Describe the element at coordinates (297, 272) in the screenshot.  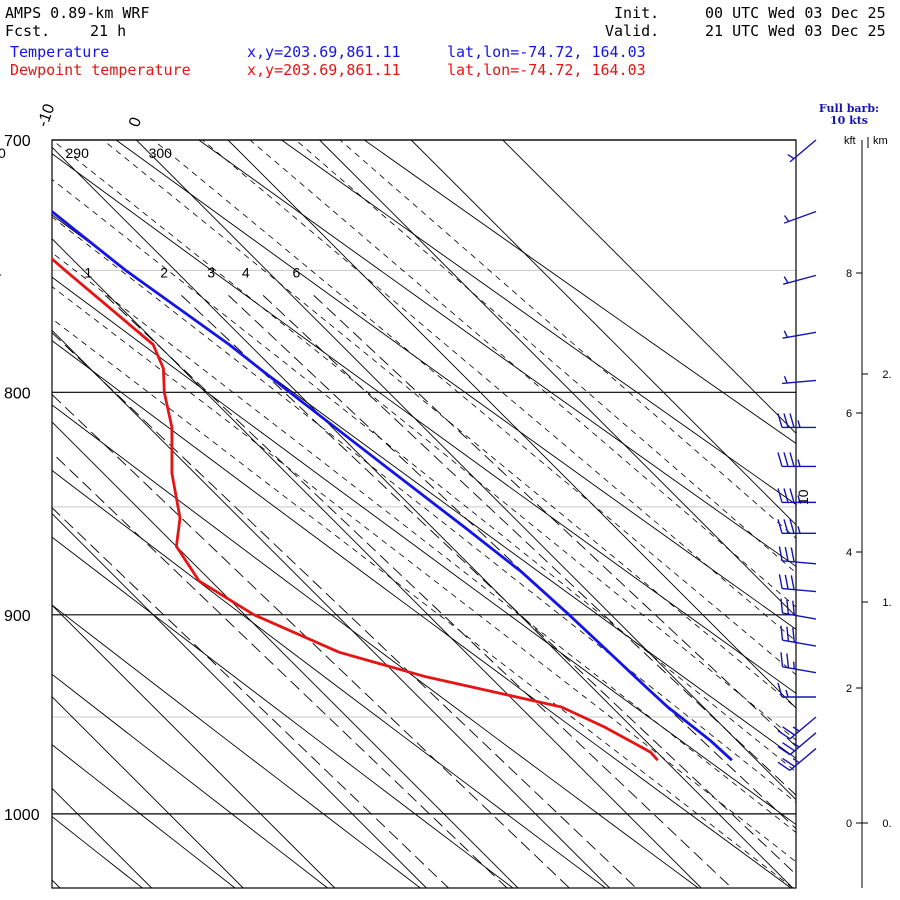
I see `mixing-ratio-label: 6` at that location.